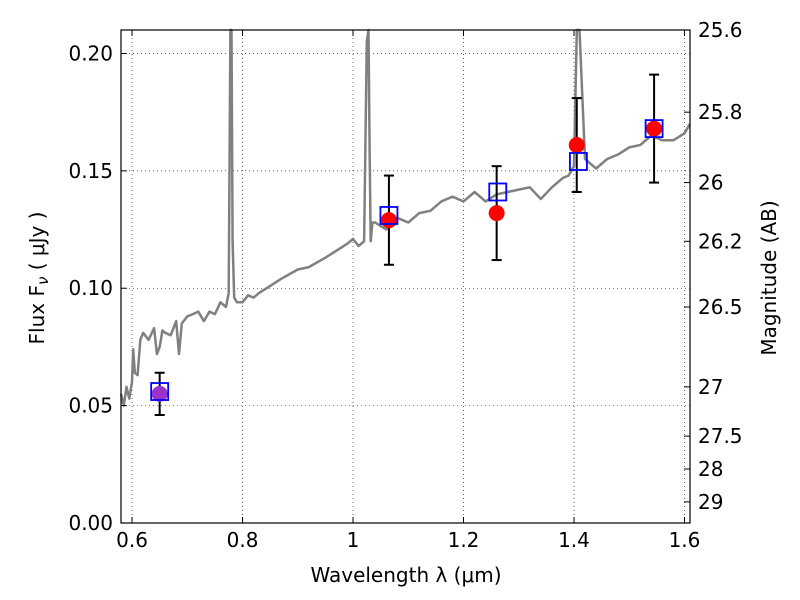  I want to click on y2-tick-label: 25.8, so click(720, 112).